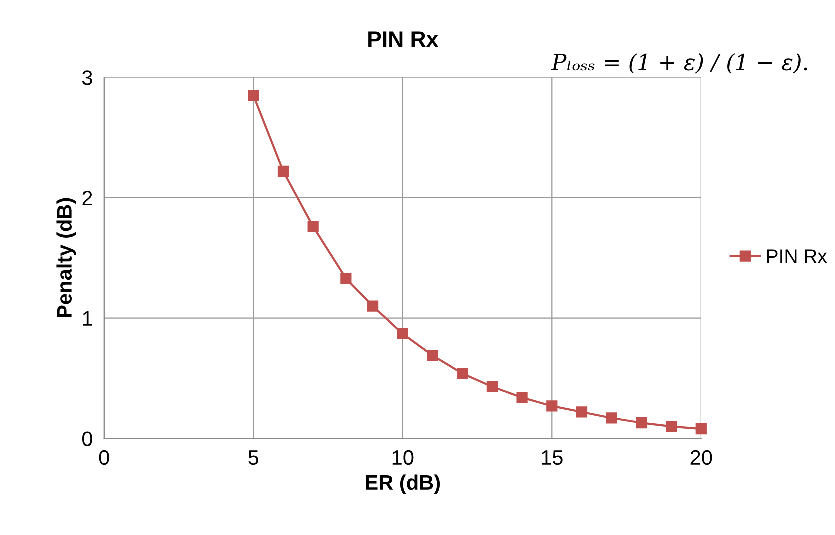 The width and height of the screenshot is (835, 535). I want to click on x-tick-label: 20, so click(701, 458).